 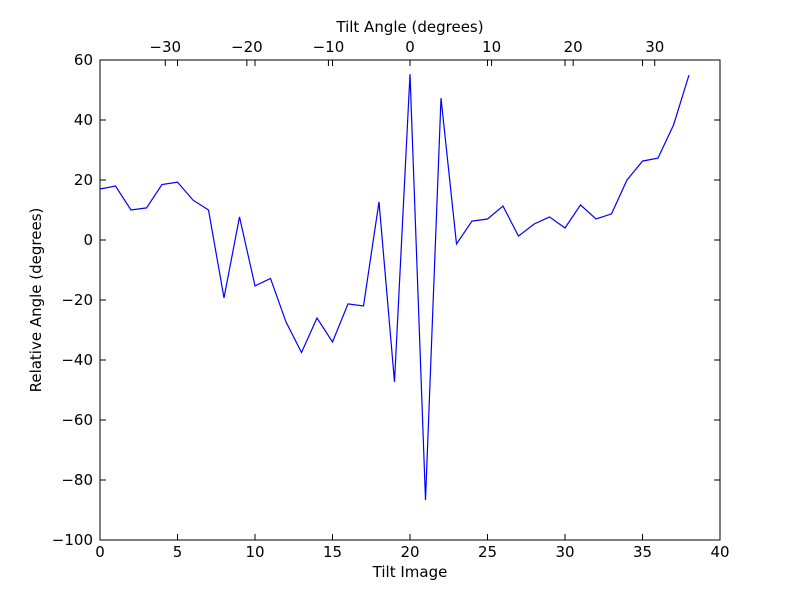 What do you see at coordinates (332, 552) in the screenshot?
I see `x-tick-label: 15` at bounding box center [332, 552].